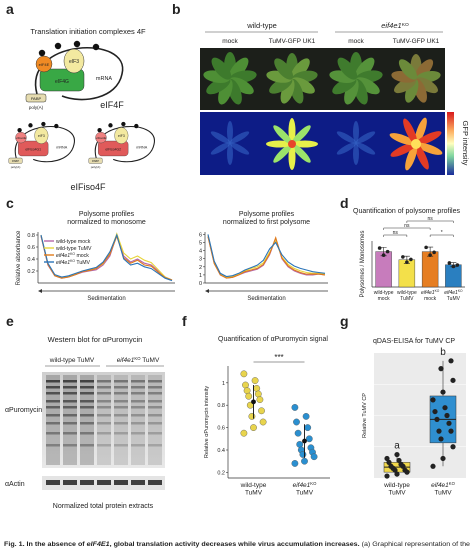  I want to click on group-header: eif4e1KO, so click(395, 25).